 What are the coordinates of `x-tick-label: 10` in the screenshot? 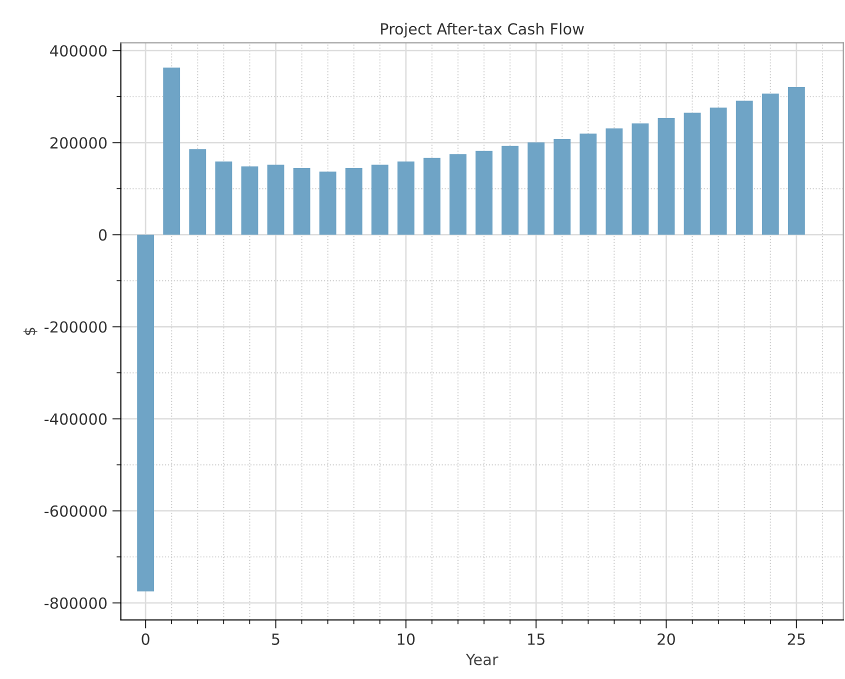 It's located at (406, 639).